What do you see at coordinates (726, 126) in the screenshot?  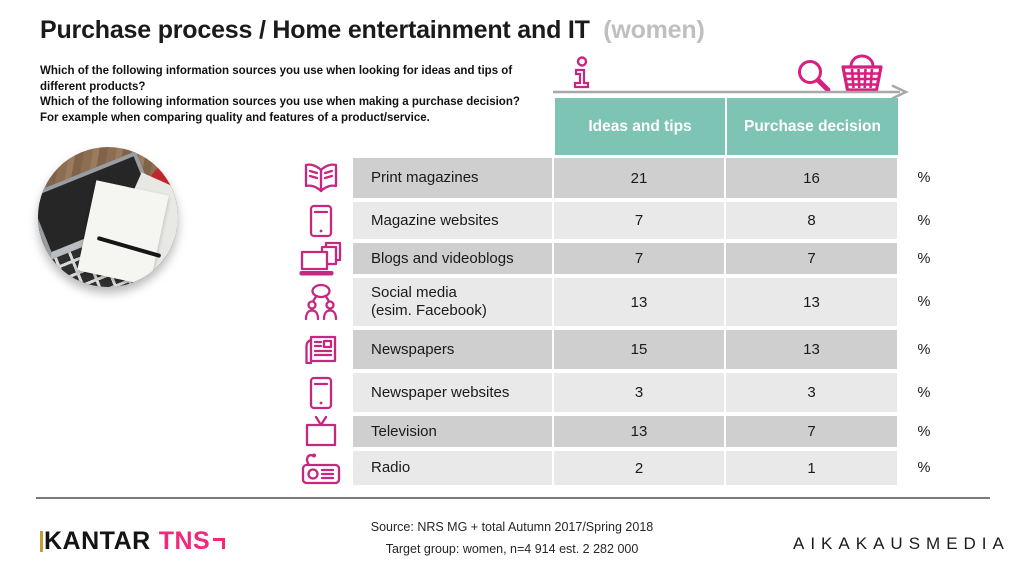 I see `table-header: Ideas and tips Purchase decision` at bounding box center [726, 126].